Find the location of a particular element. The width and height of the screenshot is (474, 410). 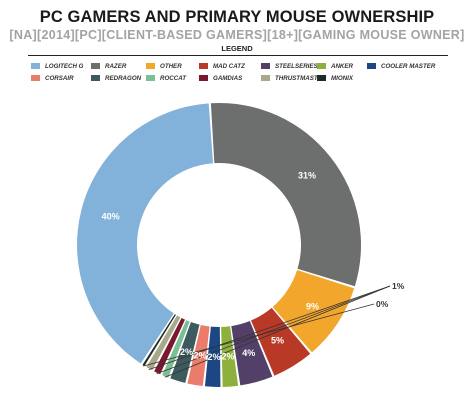

legend-item: COOLER MASTER is located at coordinates (401, 66).